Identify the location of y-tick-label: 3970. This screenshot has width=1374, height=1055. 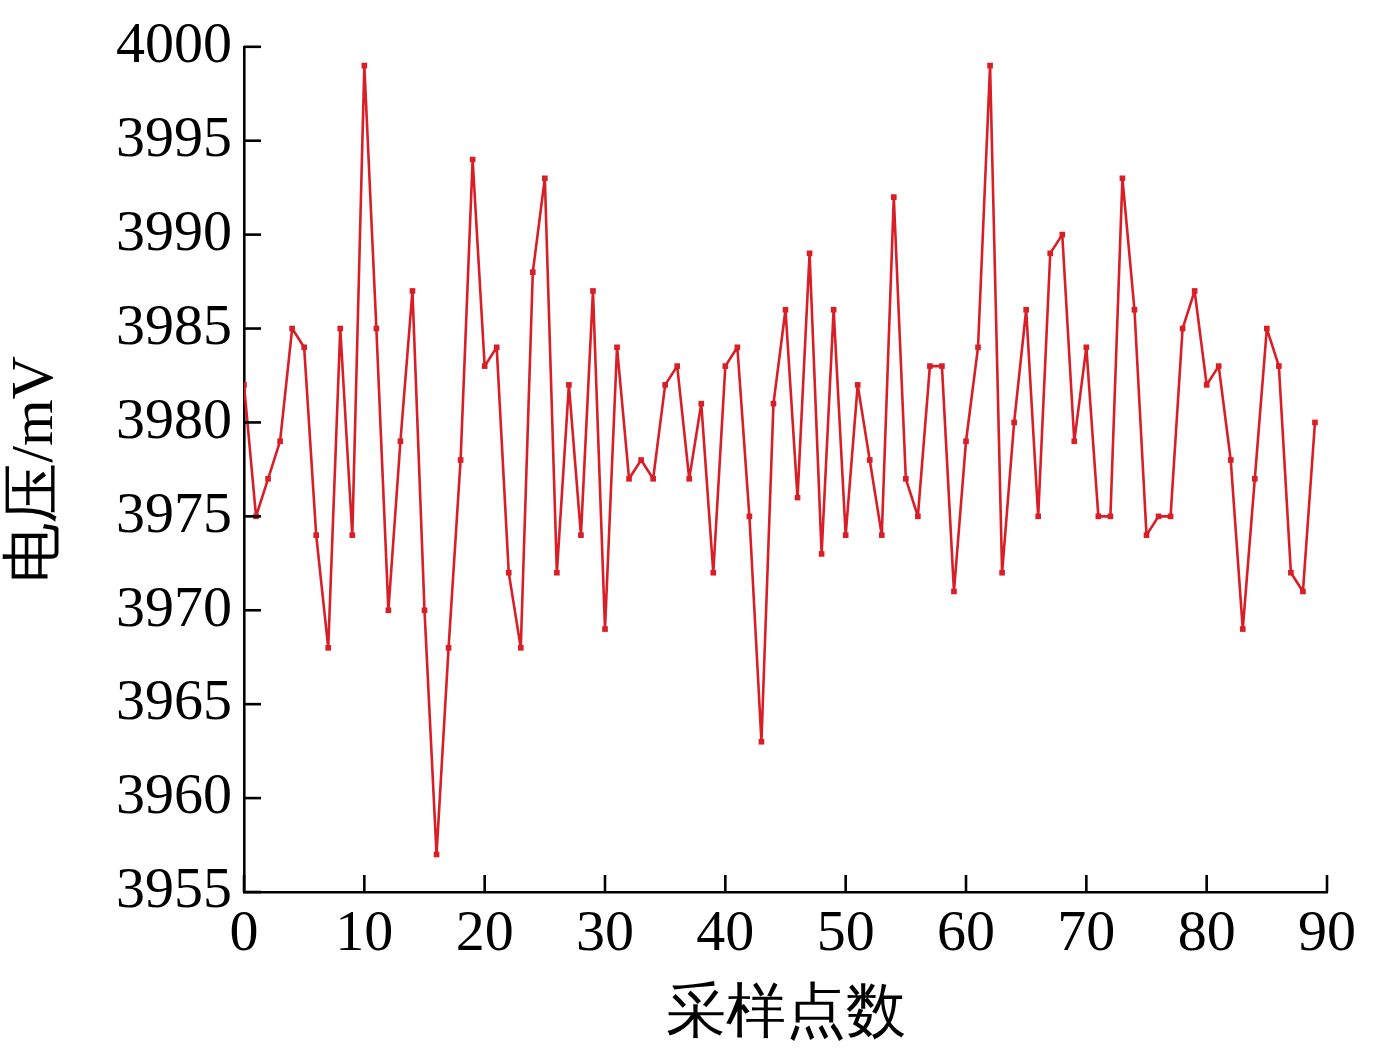
(174, 606).